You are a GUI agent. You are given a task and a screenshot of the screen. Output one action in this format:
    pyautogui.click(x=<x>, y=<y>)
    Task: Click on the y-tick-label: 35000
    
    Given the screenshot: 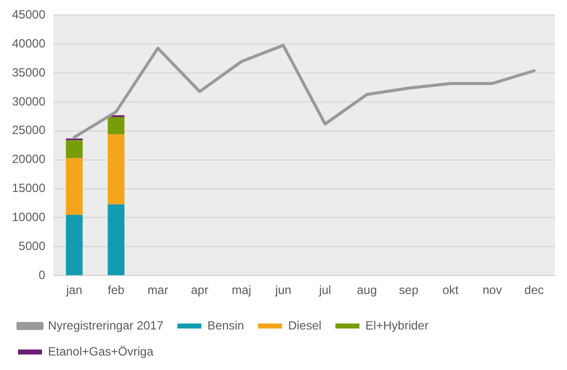 What is the action you would take?
    pyautogui.click(x=29, y=72)
    